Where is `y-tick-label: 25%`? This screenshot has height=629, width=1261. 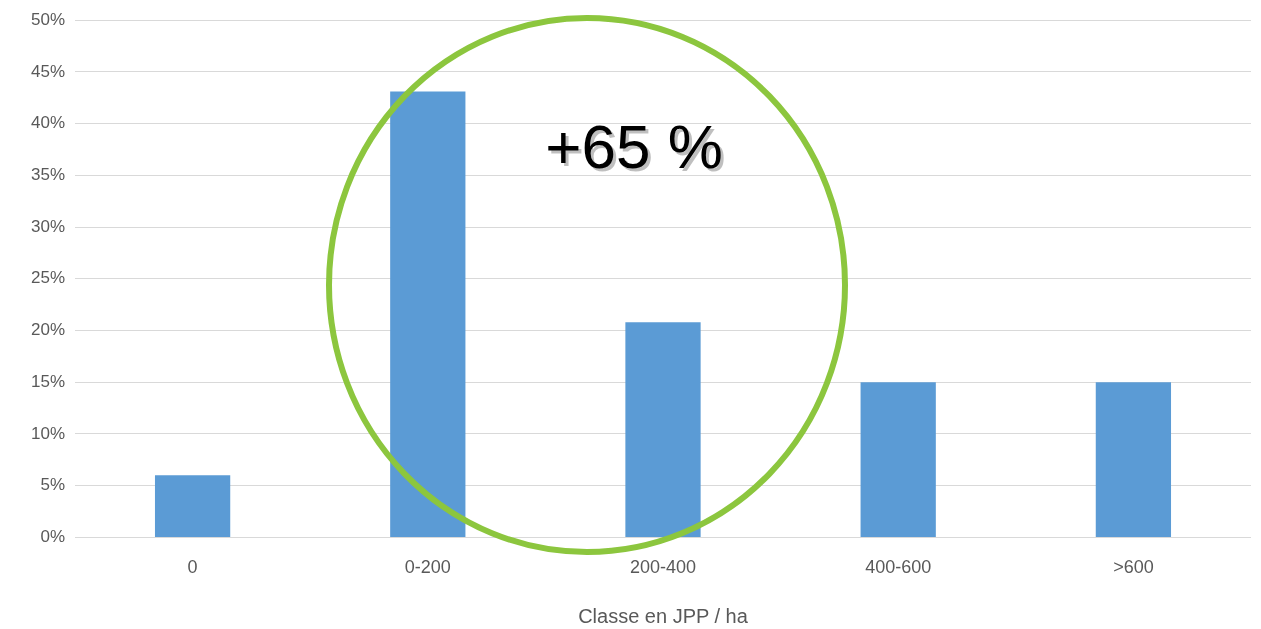 y-tick-label: 25% is located at coordinates (47, 278).